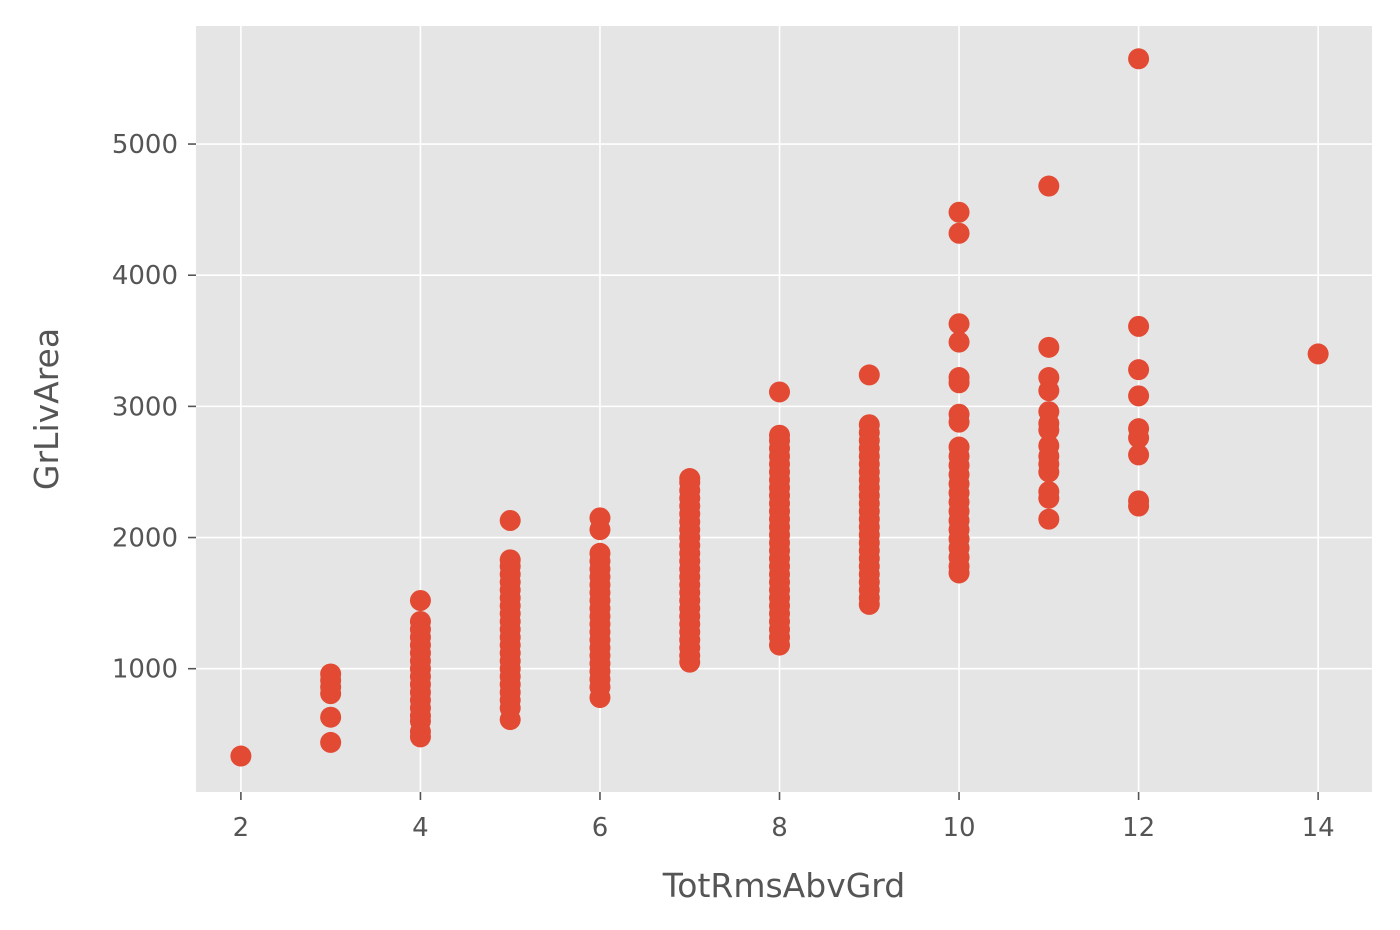 This screenshot has height=930, width=1400. What do you see at coordinates (784, 885) in the screenshot?
I see `x-axis-label: TotRmsAbvGrd` at bounding box center [784, 885].